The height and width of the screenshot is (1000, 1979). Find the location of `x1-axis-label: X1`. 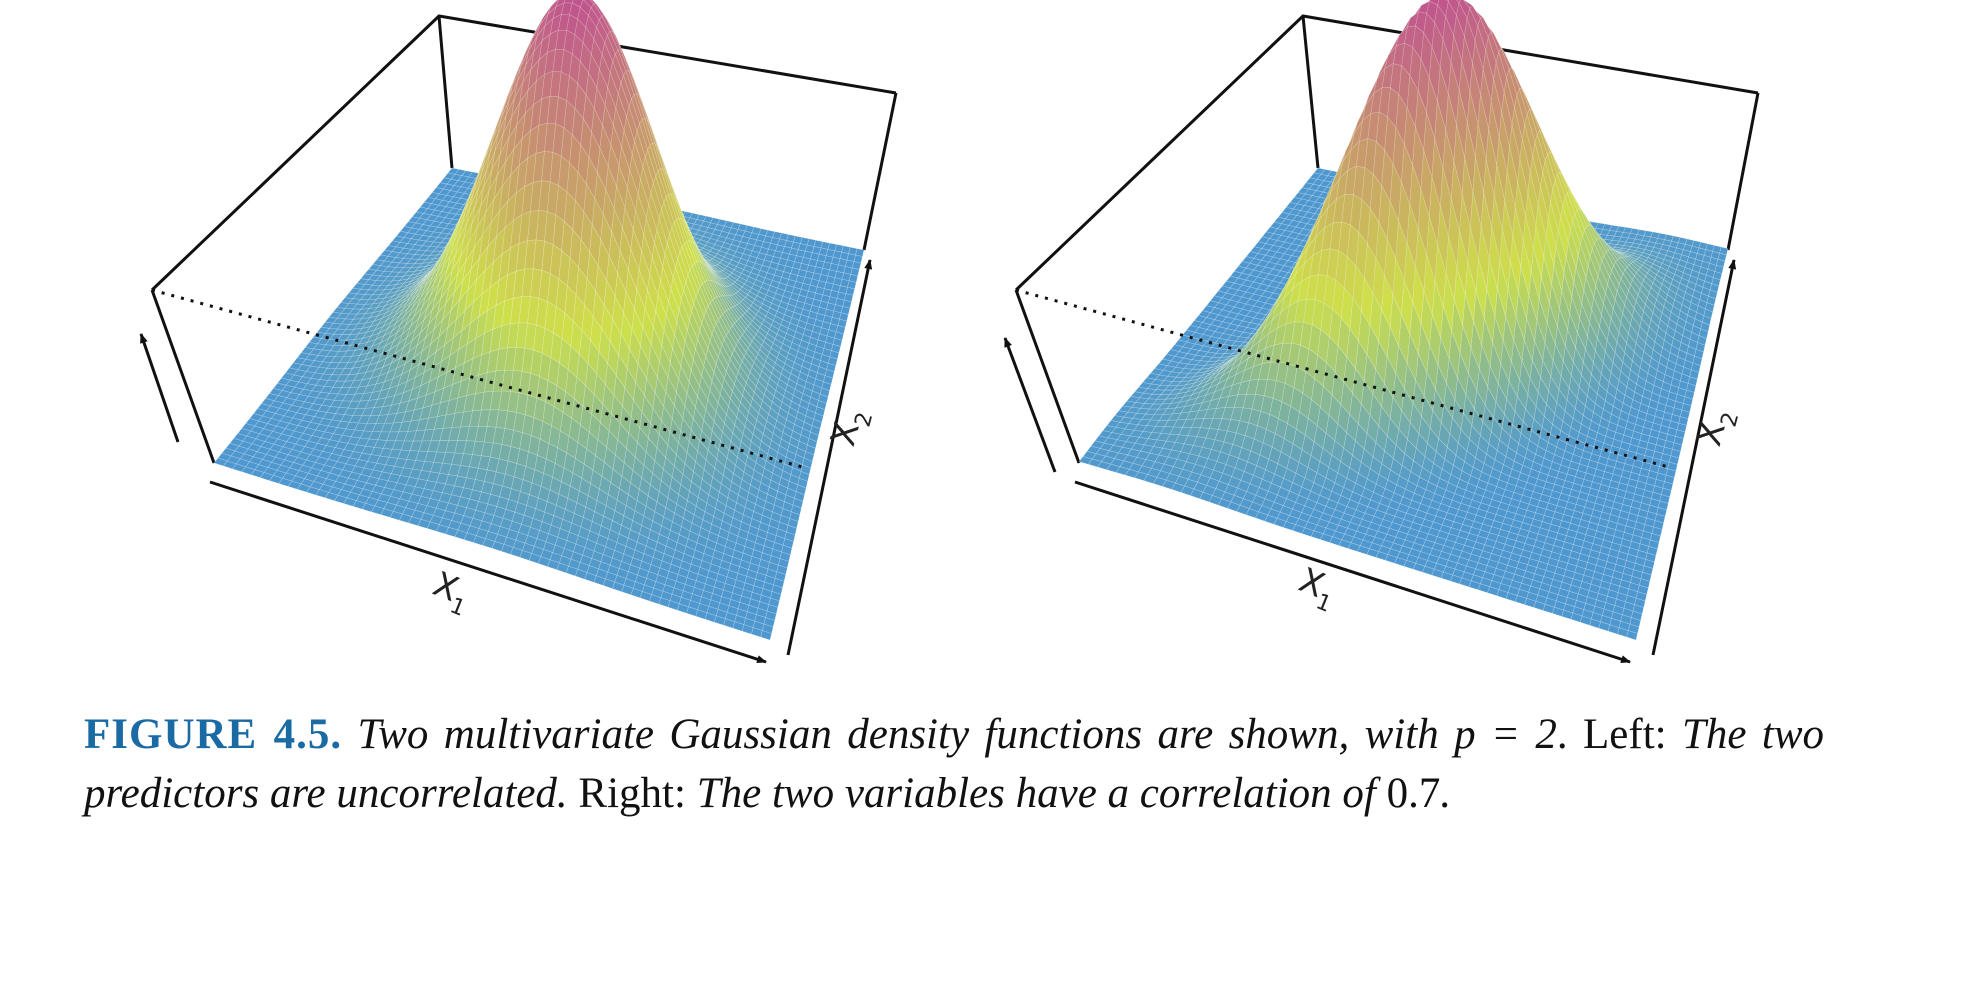

x1-axis-label: X1 is located at coordinates (451, 593).